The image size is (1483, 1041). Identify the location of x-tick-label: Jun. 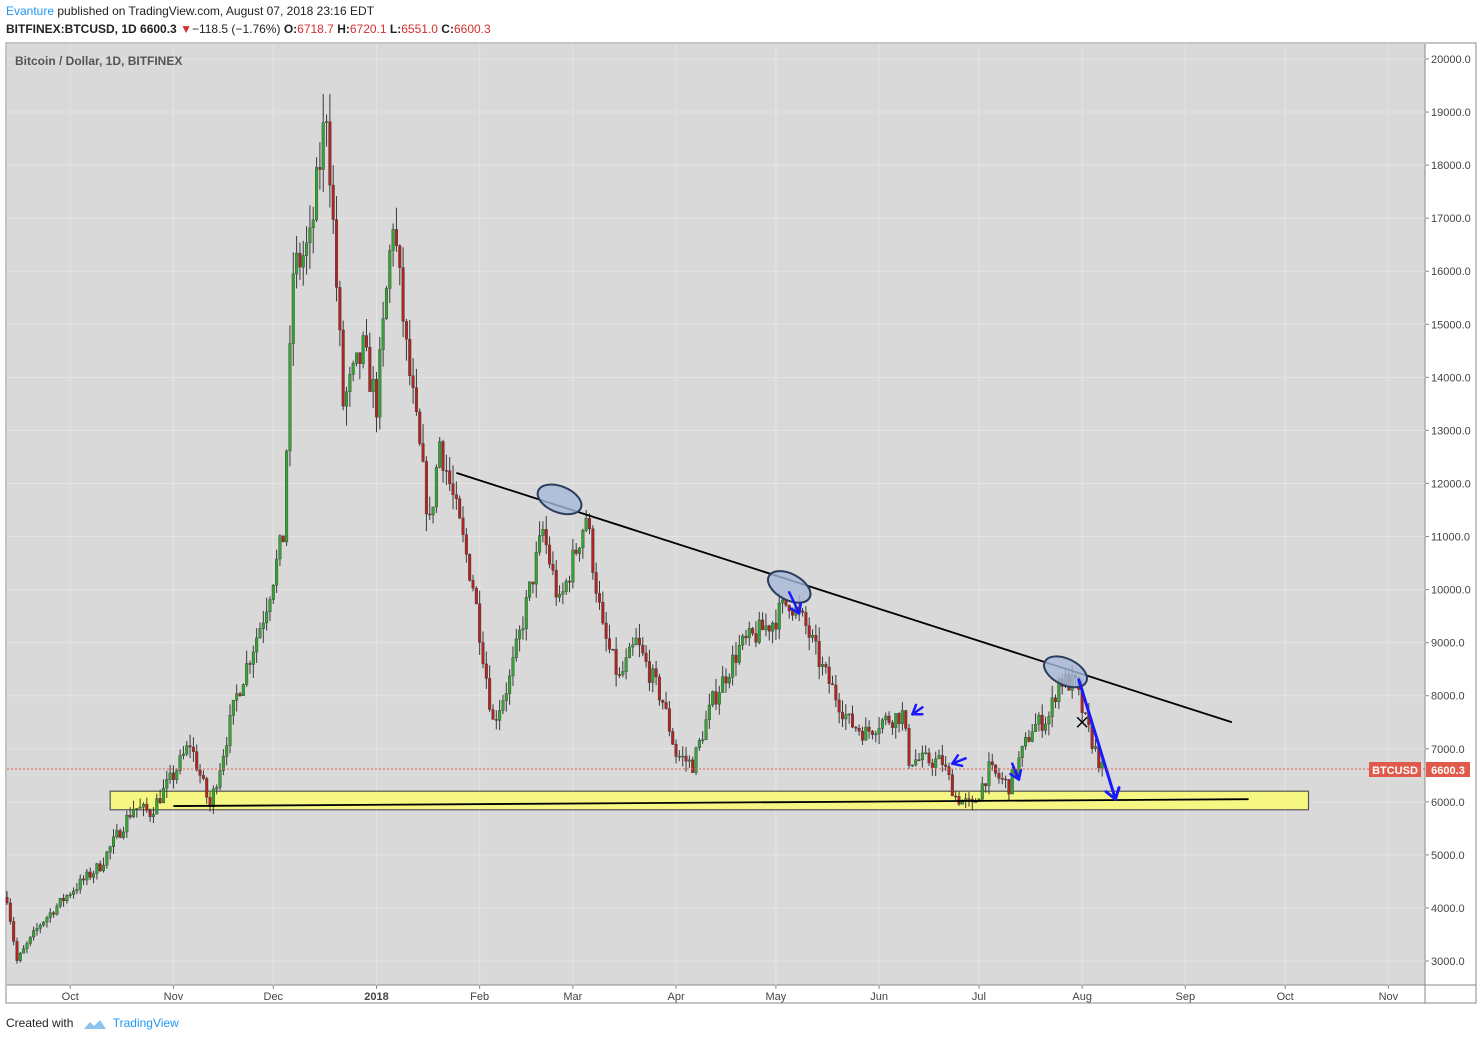
(879, 997).